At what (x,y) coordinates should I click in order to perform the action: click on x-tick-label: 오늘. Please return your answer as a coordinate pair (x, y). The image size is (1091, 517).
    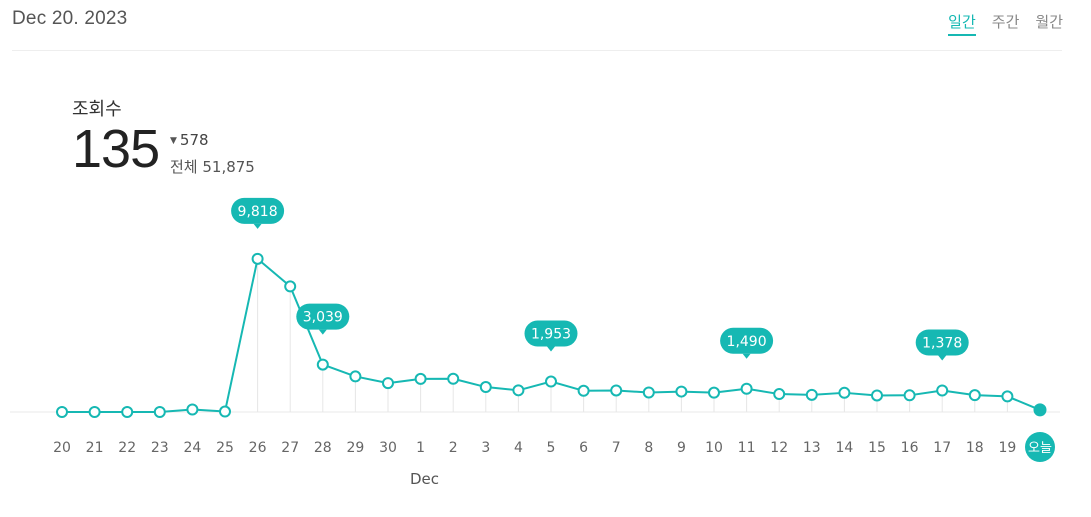
    Looking at the image, I should click on (1040, 448).